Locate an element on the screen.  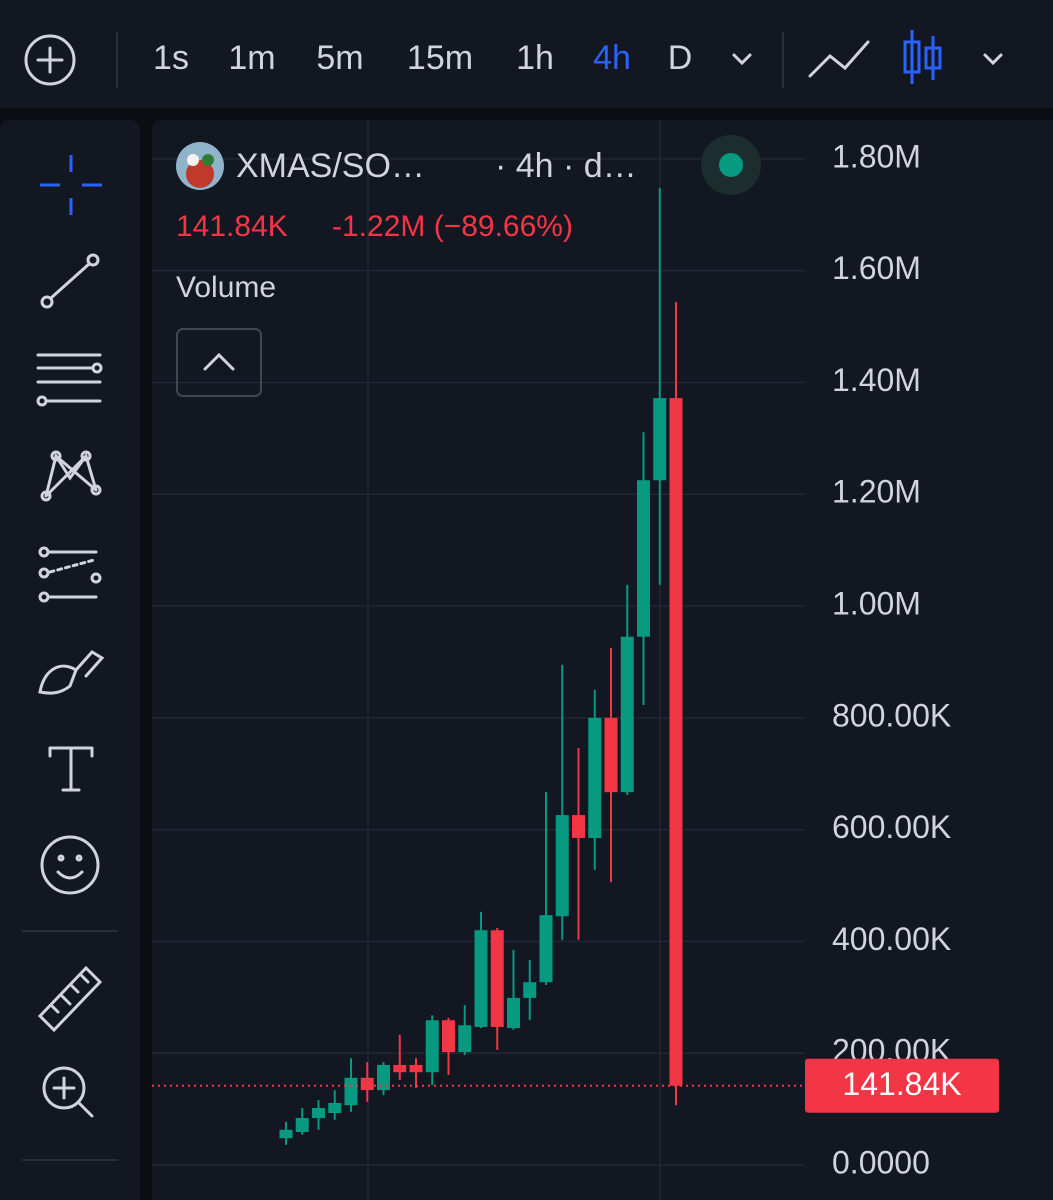
ruler-tool is located at coordinates (70, 999).